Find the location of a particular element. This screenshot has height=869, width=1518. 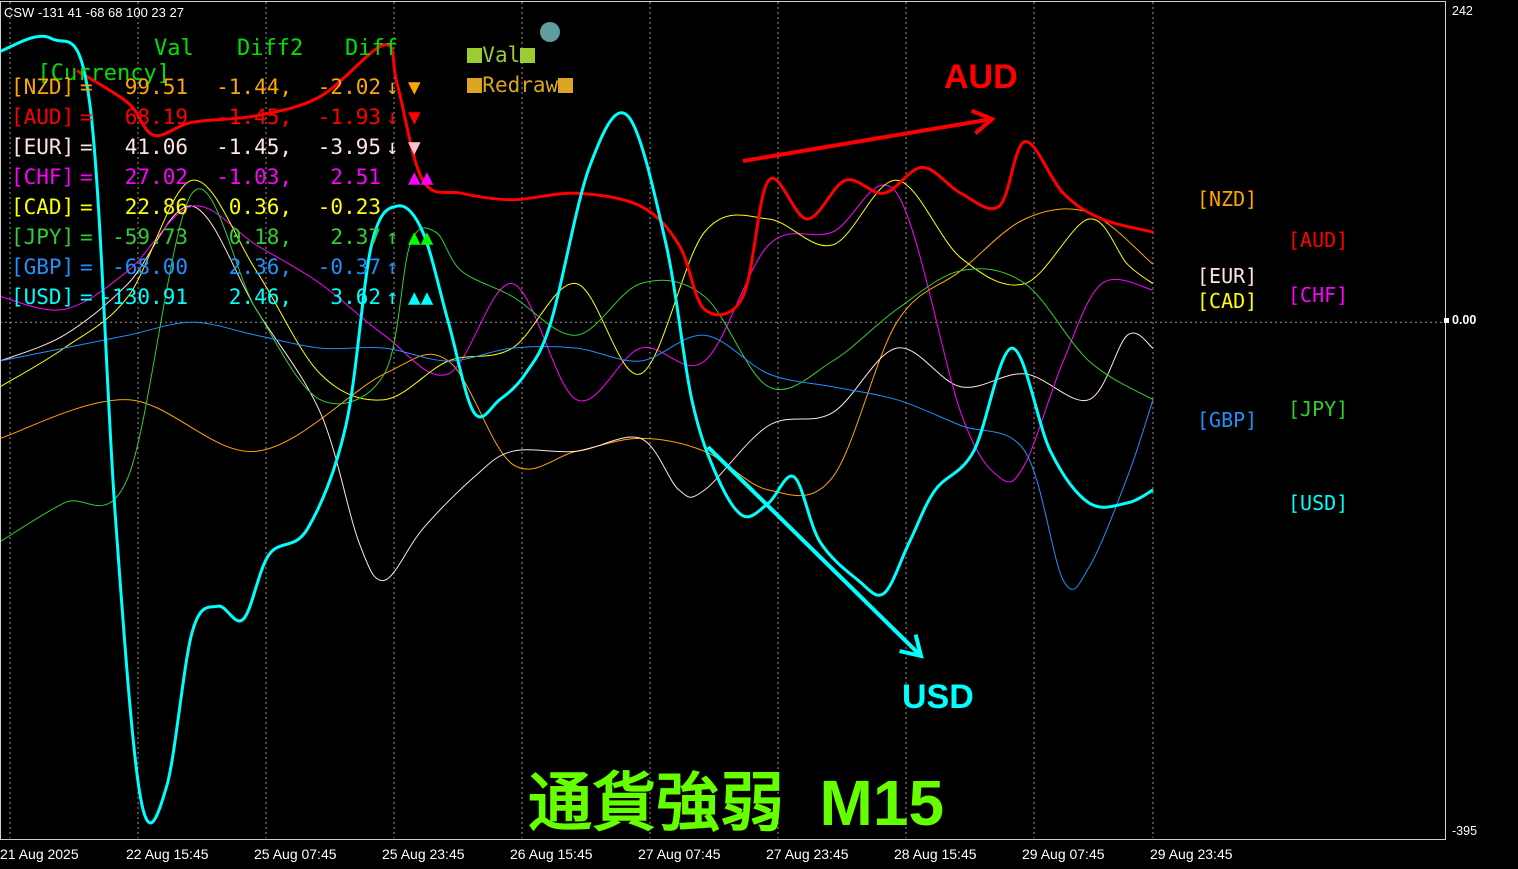

row-eur-currency: [EUR] is located at coordinates (43, 147).